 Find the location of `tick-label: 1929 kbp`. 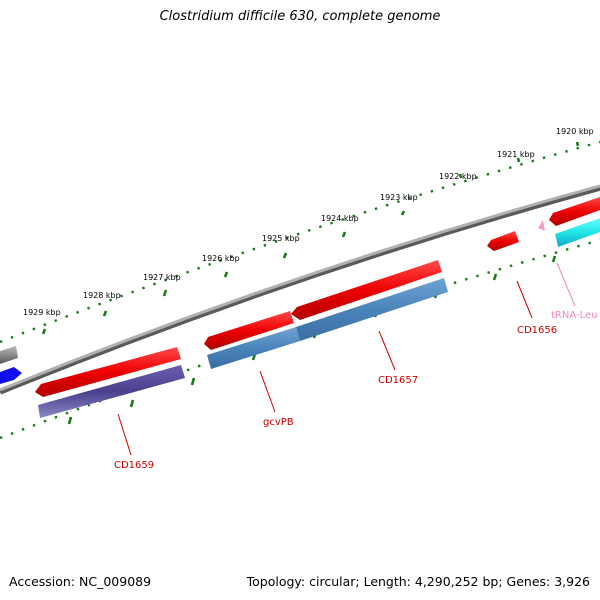

tick-label: 1929 kbp is located at coordinates (42, 312).